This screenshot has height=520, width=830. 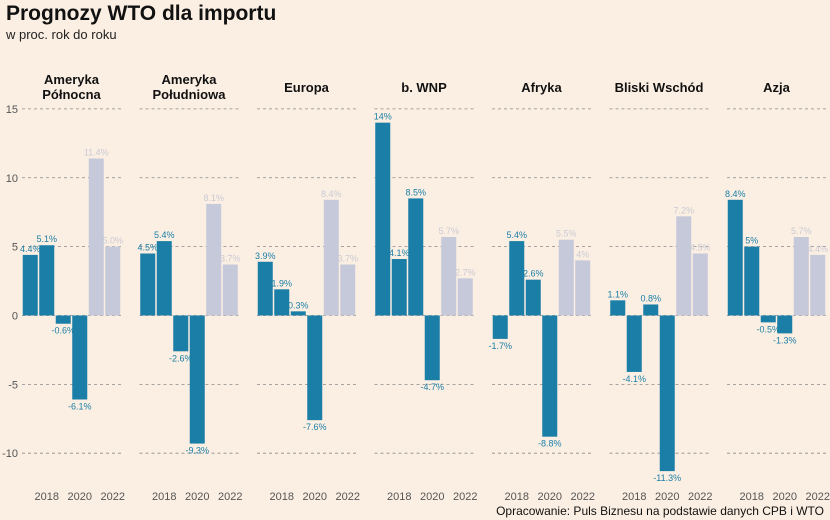 What do you see at coordinates (298, 305) in the screenshot?
I see `data-label: 0.3%` at bounding box center [298, 305].